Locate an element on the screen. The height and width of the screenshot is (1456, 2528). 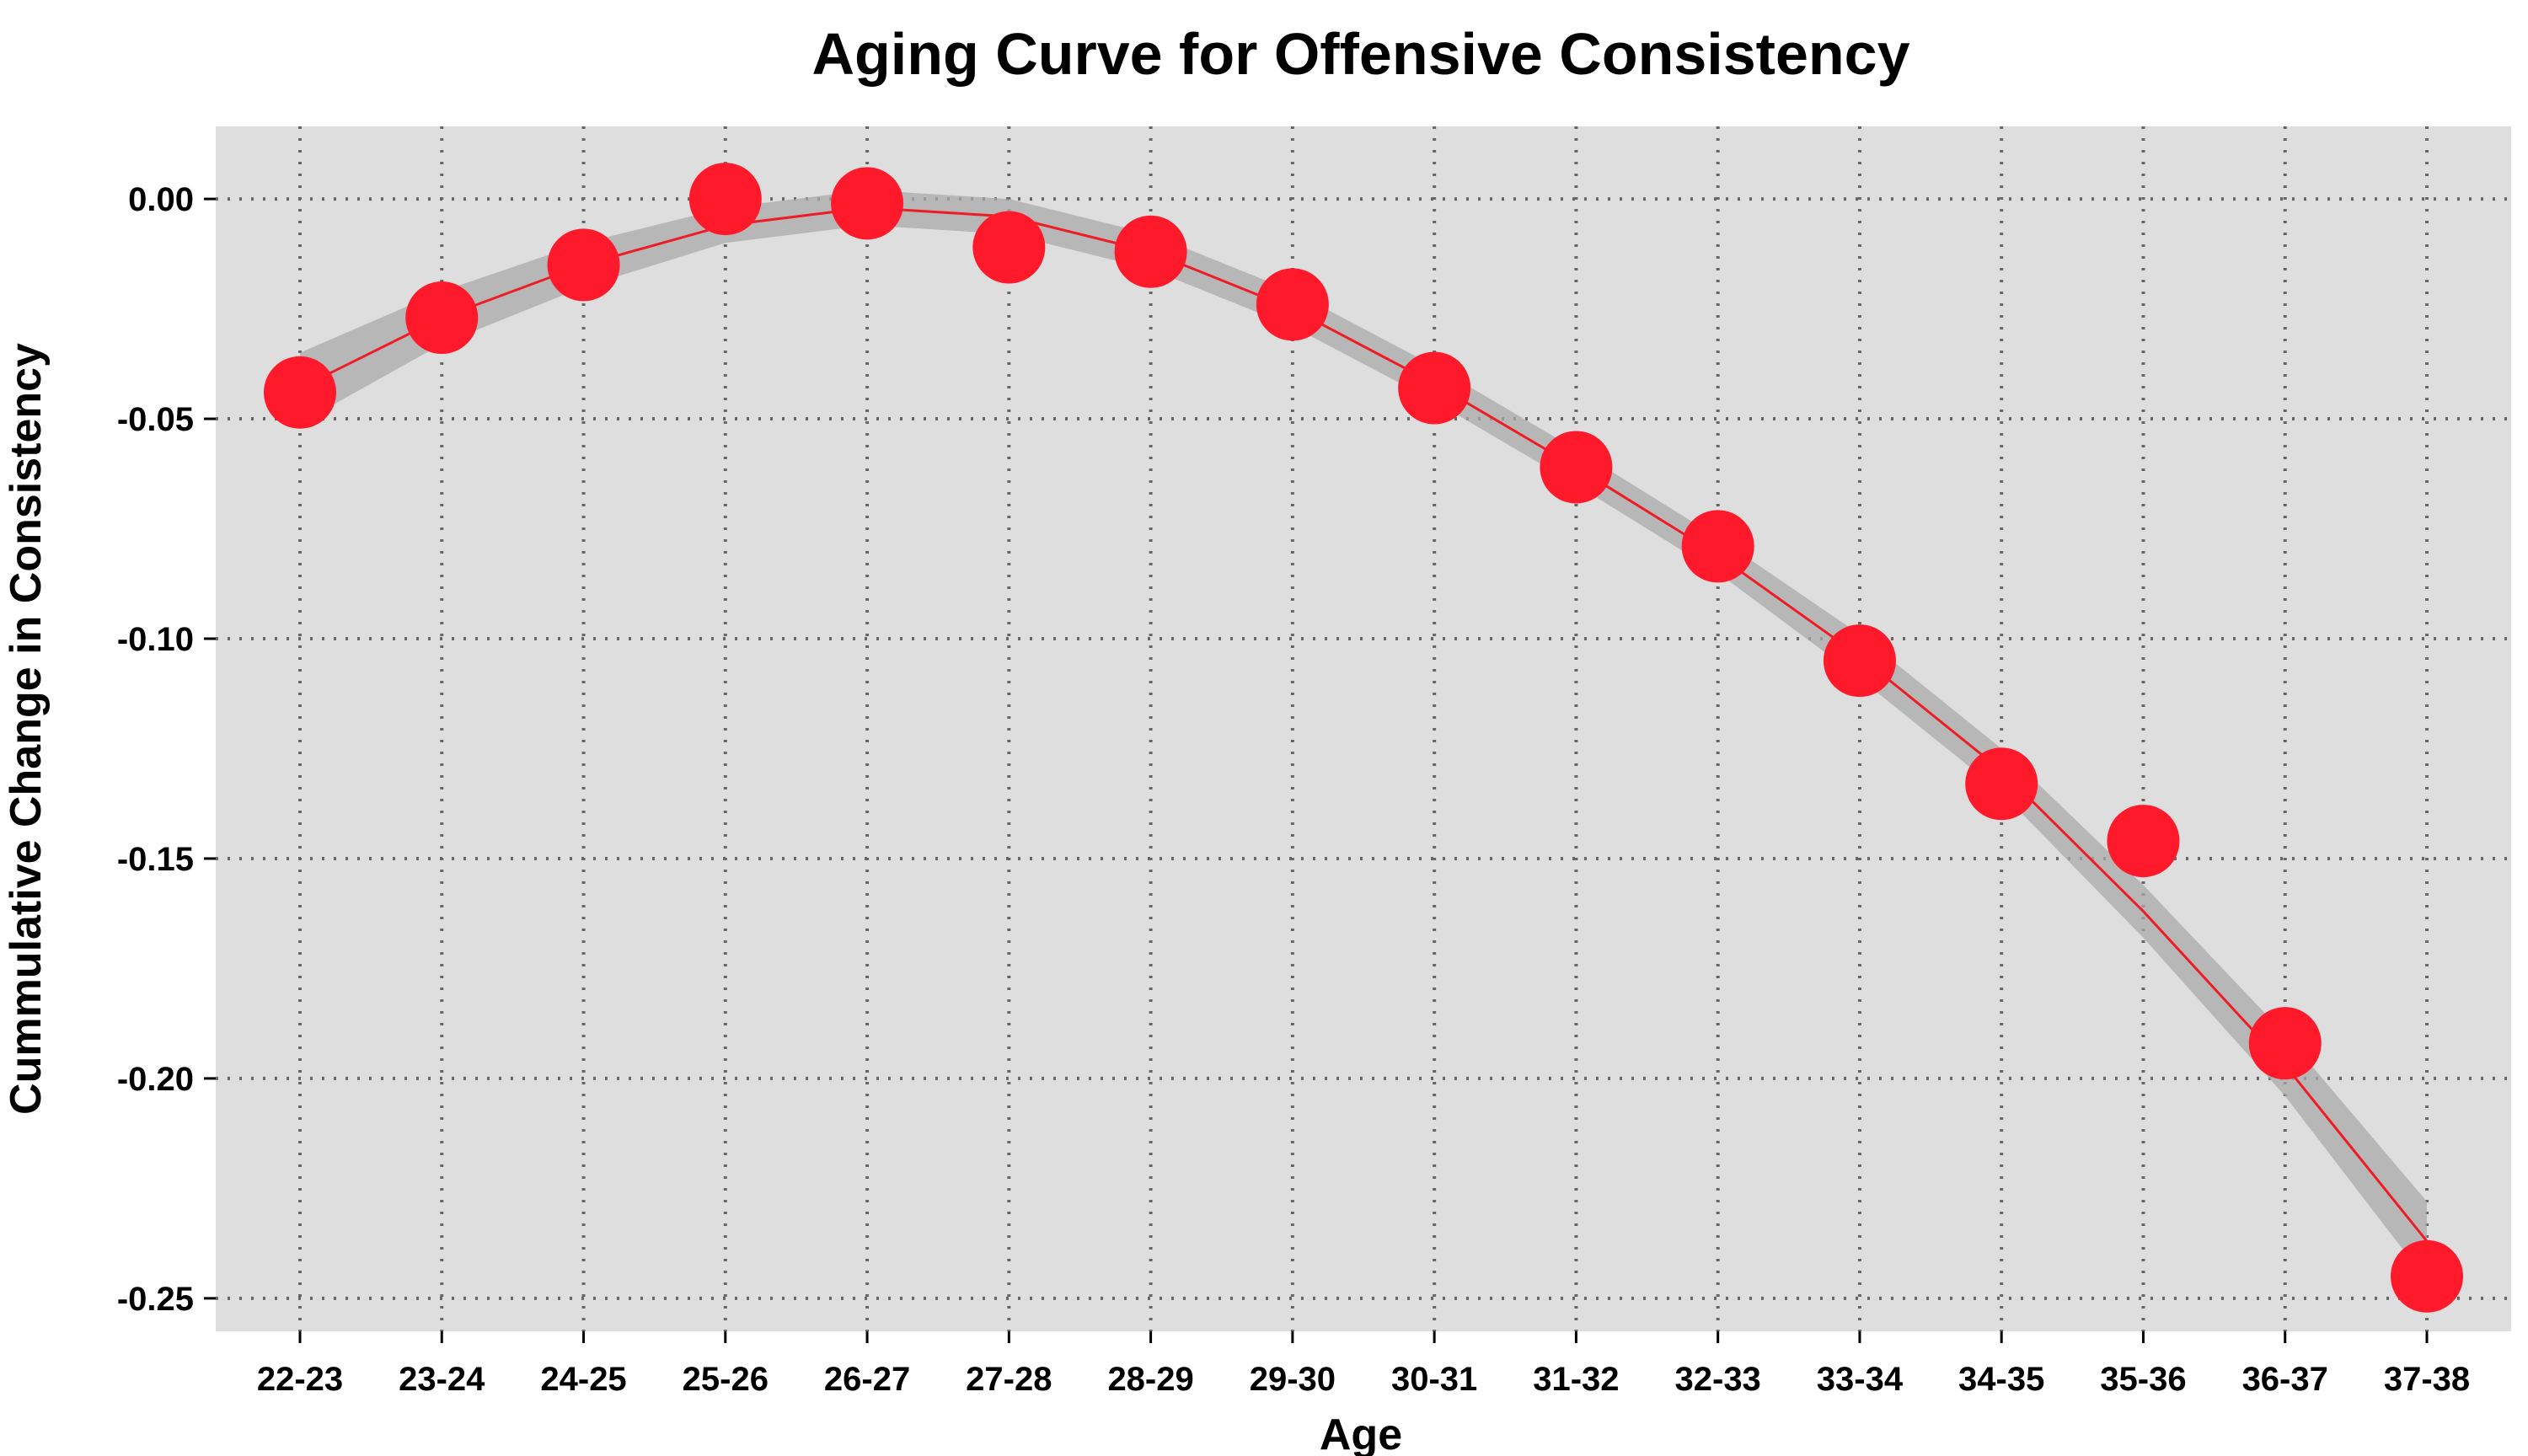
x-tick-label: 22-23 is located at coordinates (300, 1379).